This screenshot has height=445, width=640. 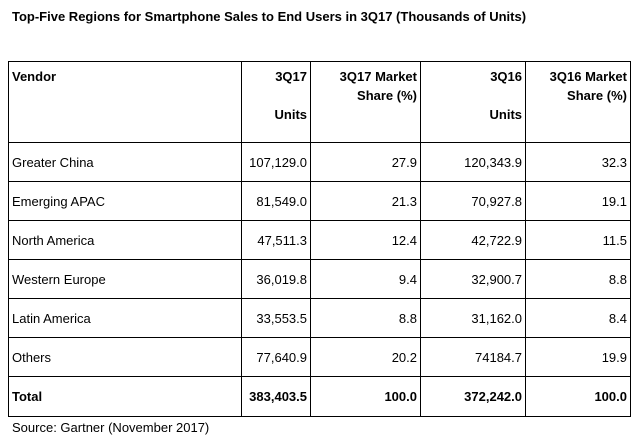 I want to click on header-3q17-units: 3Q17 Units, so click(x=276, y=102).